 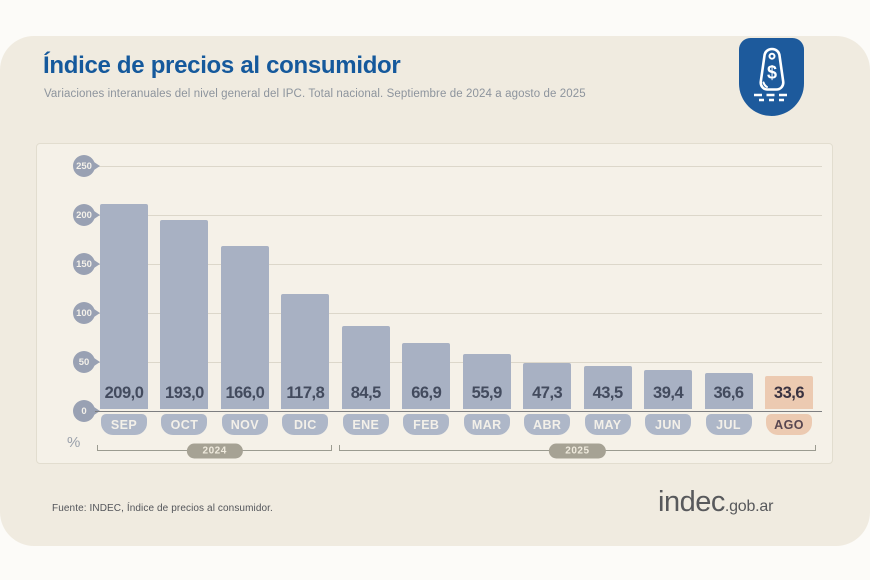 I want to click on bar-column: 39,4 JUN, so click(x=668, y=303).